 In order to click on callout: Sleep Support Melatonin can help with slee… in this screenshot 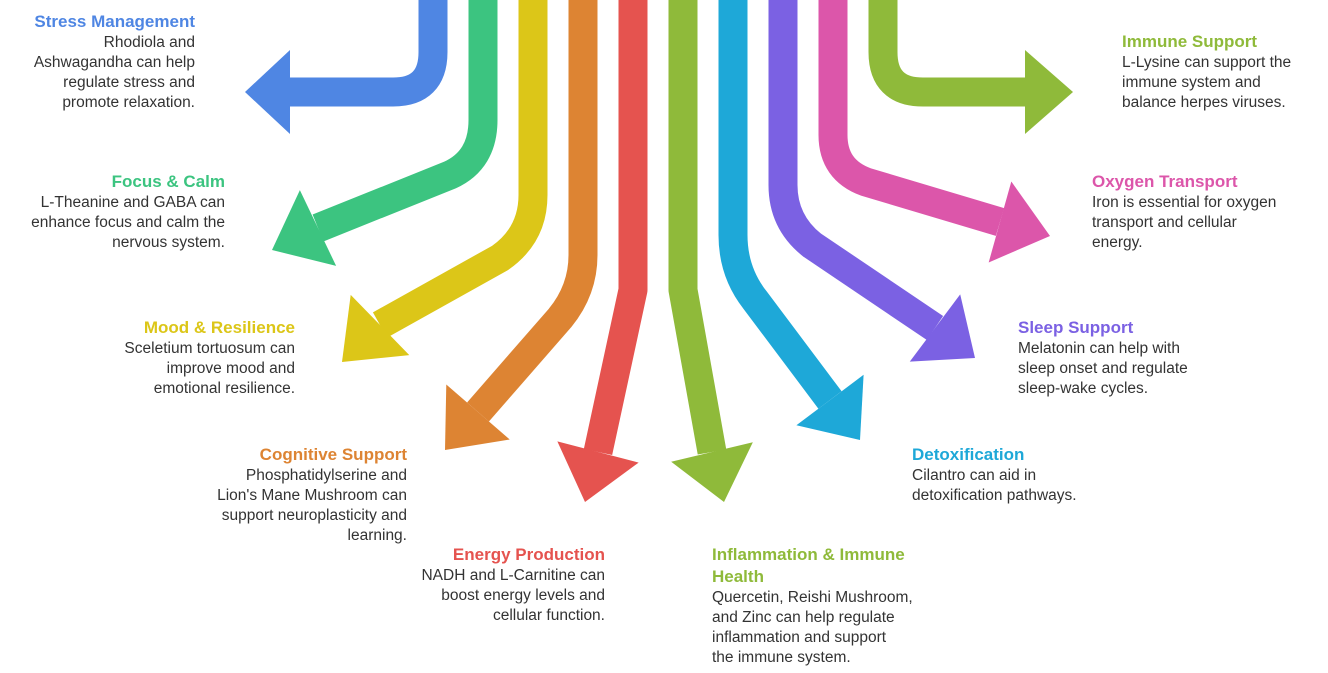, I will do `click(1118, 358)`.